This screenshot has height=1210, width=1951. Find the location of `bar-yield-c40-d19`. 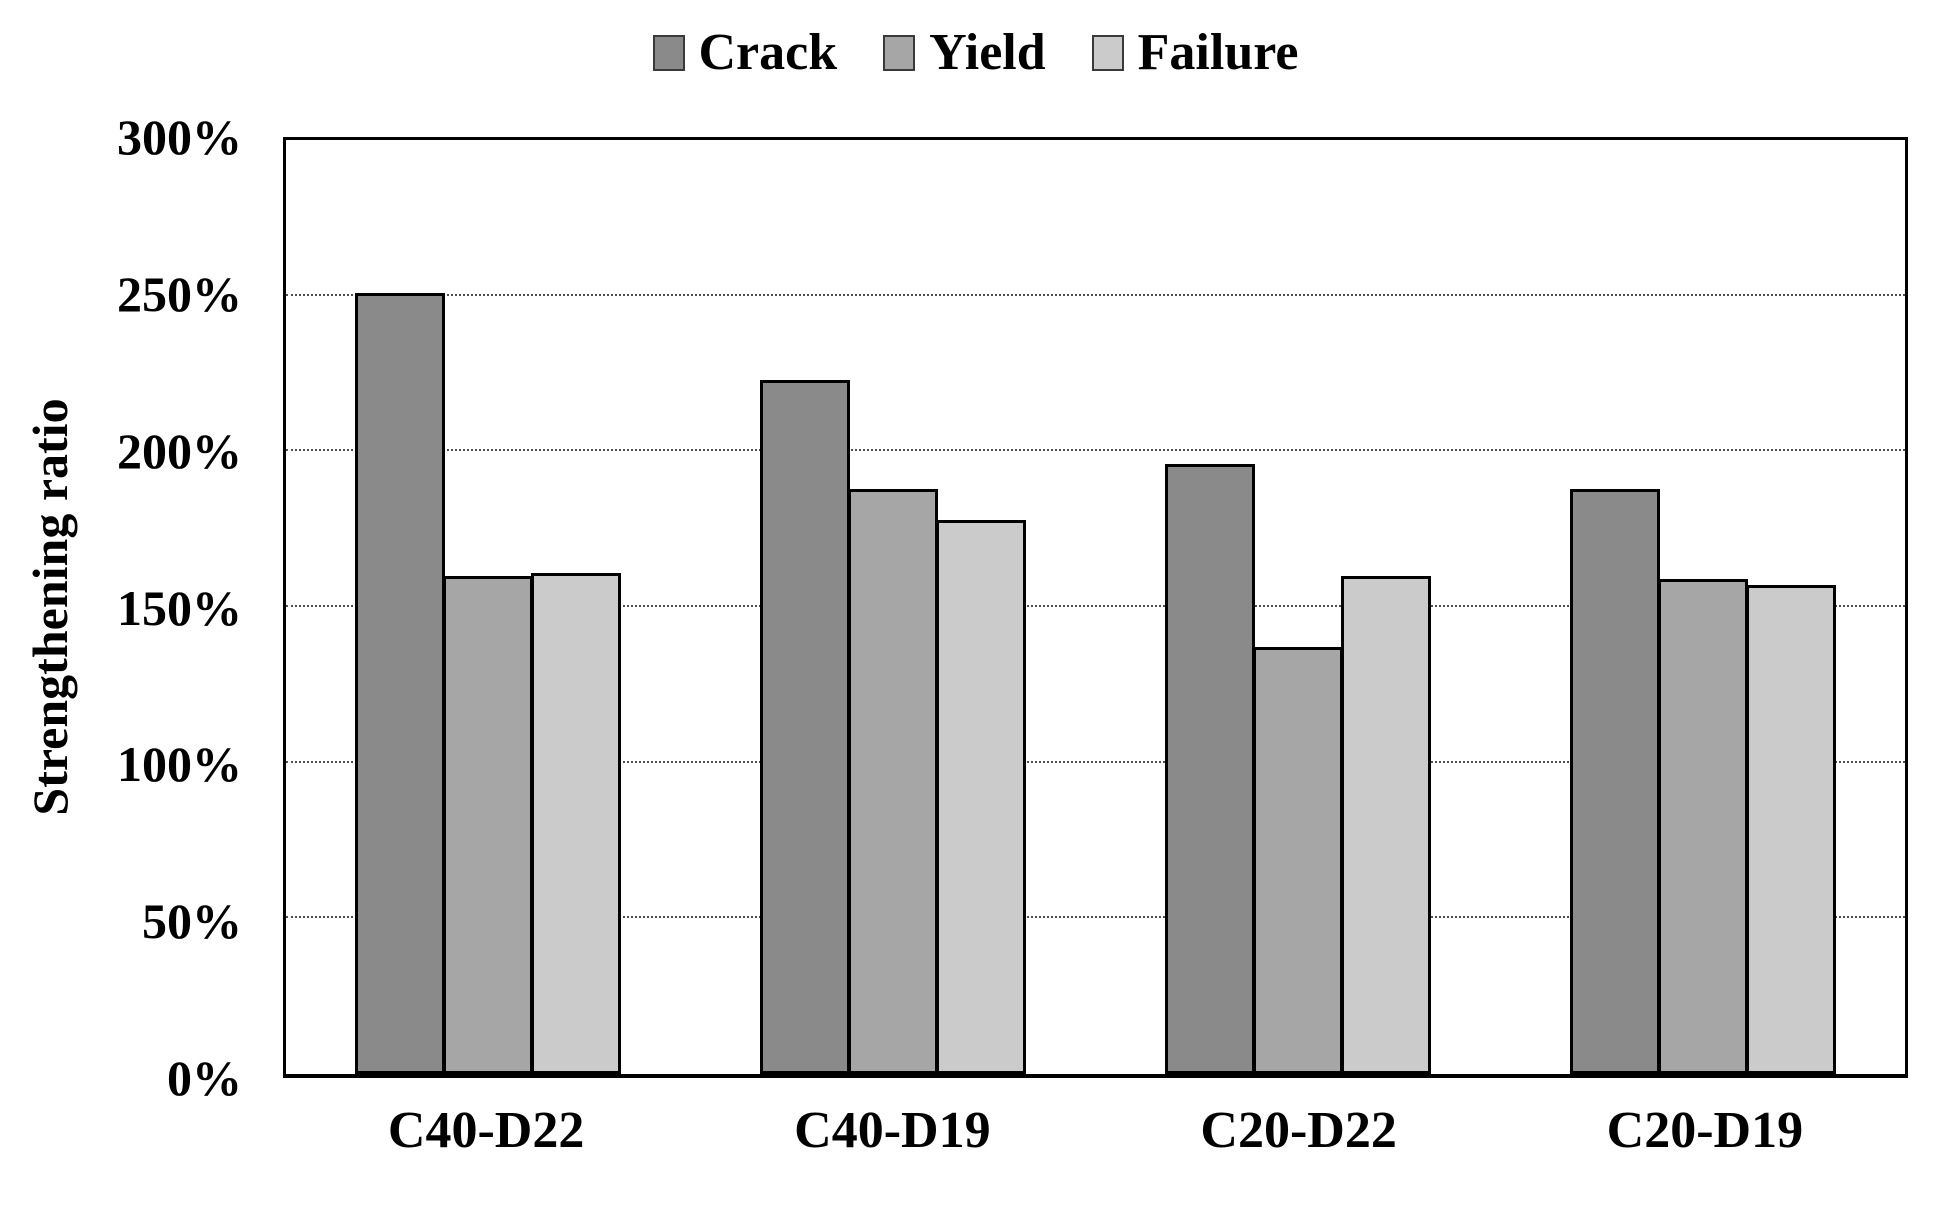

bar-yield-c40-d19 is located at coordinates (893, 781).